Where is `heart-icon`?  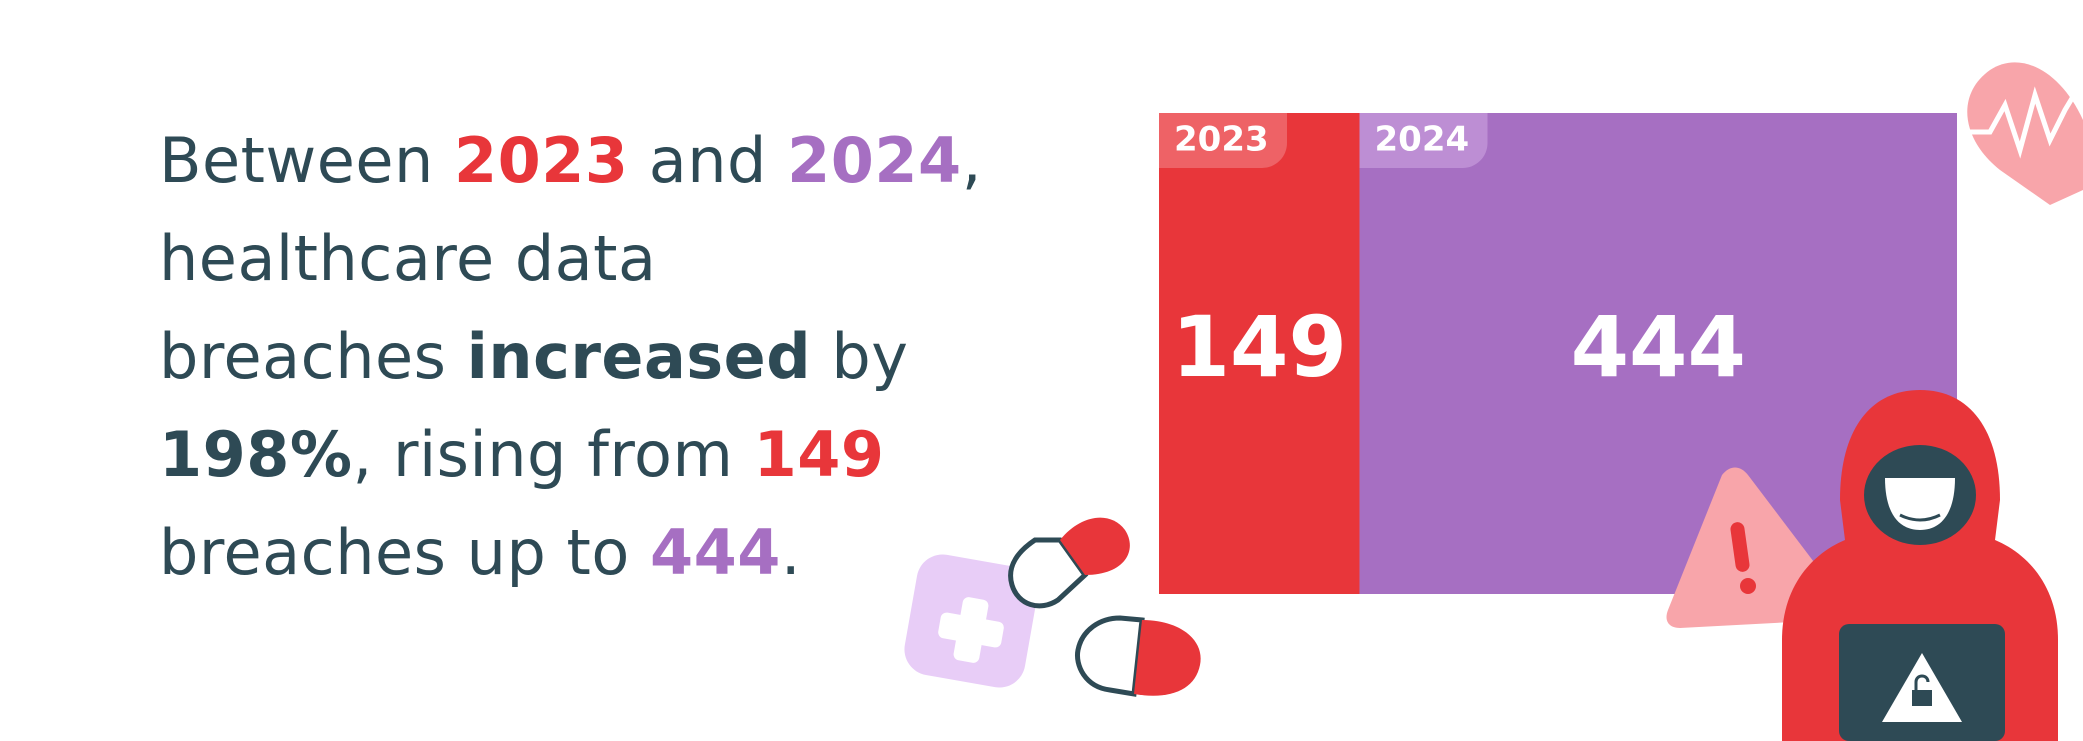 heart-icon is located at coordinates (2022, 133).